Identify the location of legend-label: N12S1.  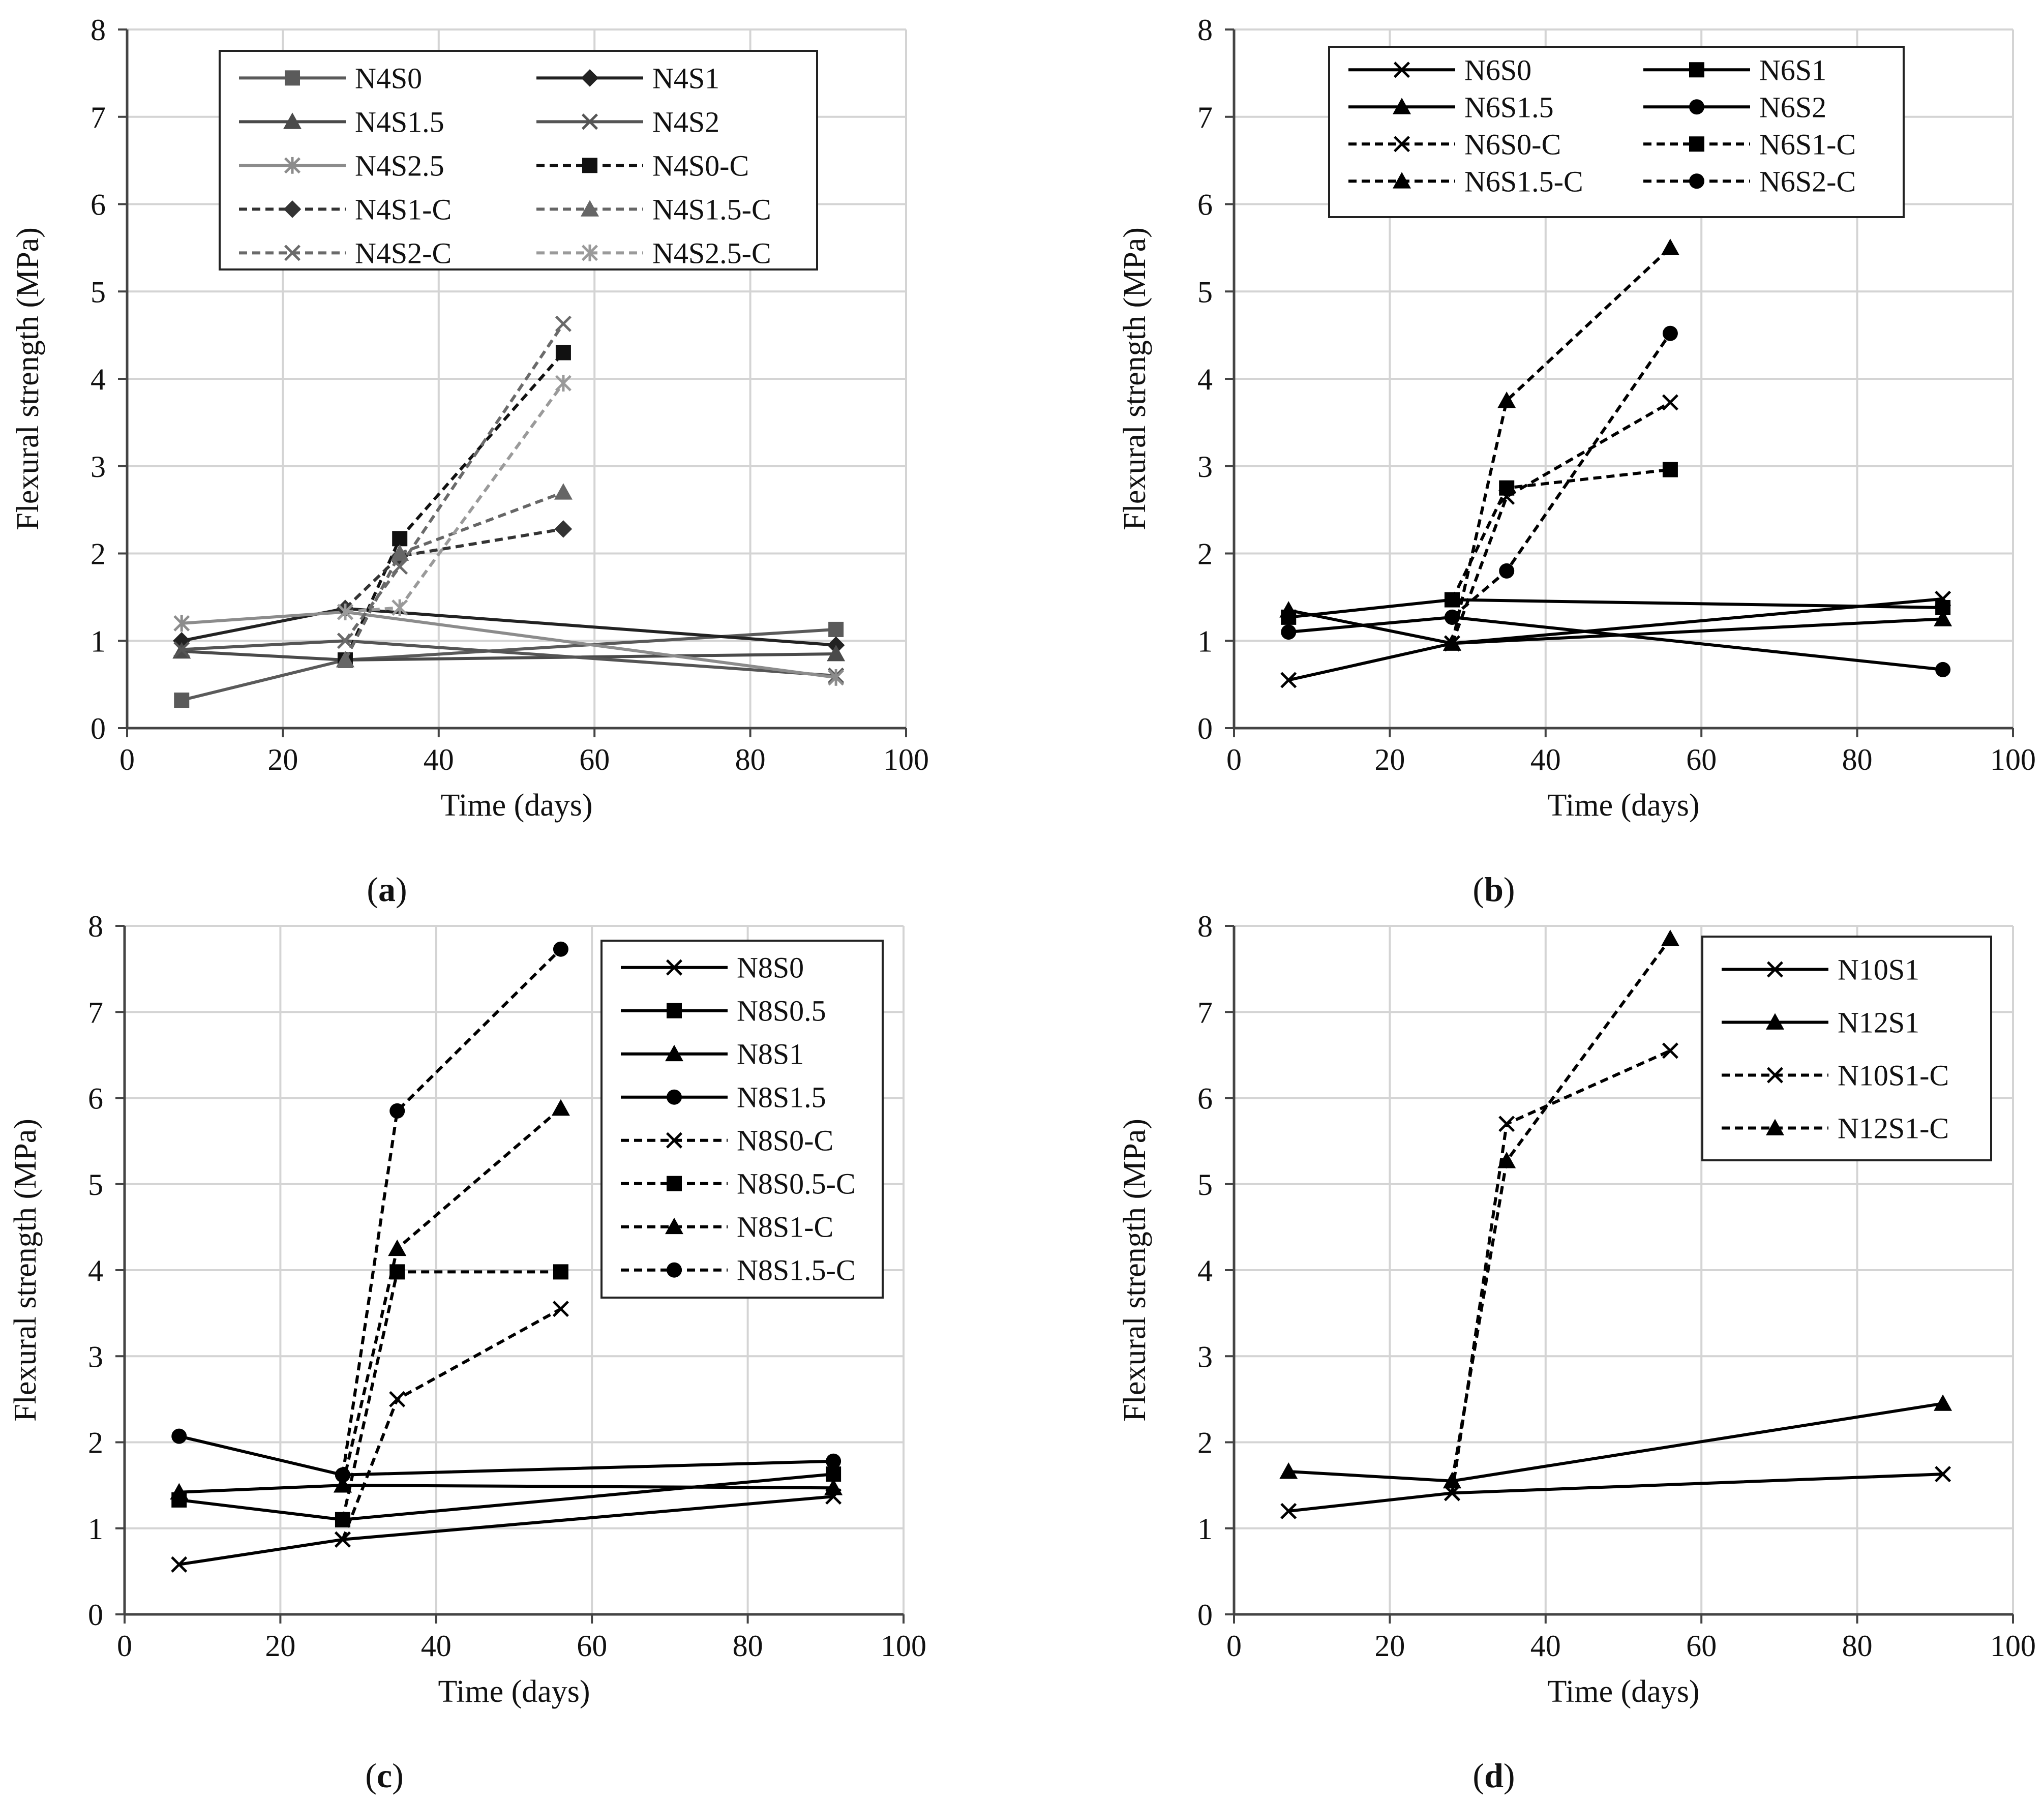
(1878, 1023).